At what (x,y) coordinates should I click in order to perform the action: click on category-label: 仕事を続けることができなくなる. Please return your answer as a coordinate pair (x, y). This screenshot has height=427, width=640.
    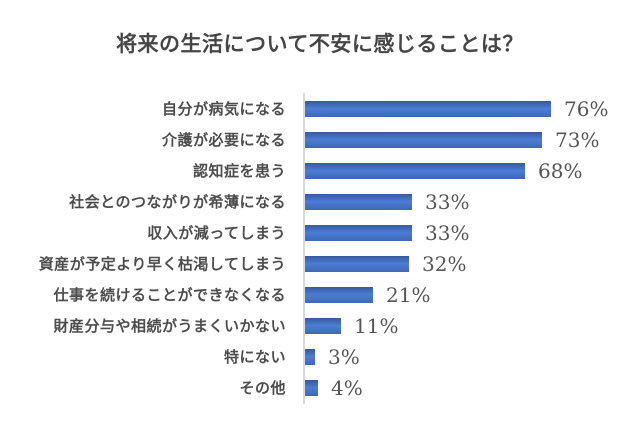
    Looking at the image, I should click on (169, 295).